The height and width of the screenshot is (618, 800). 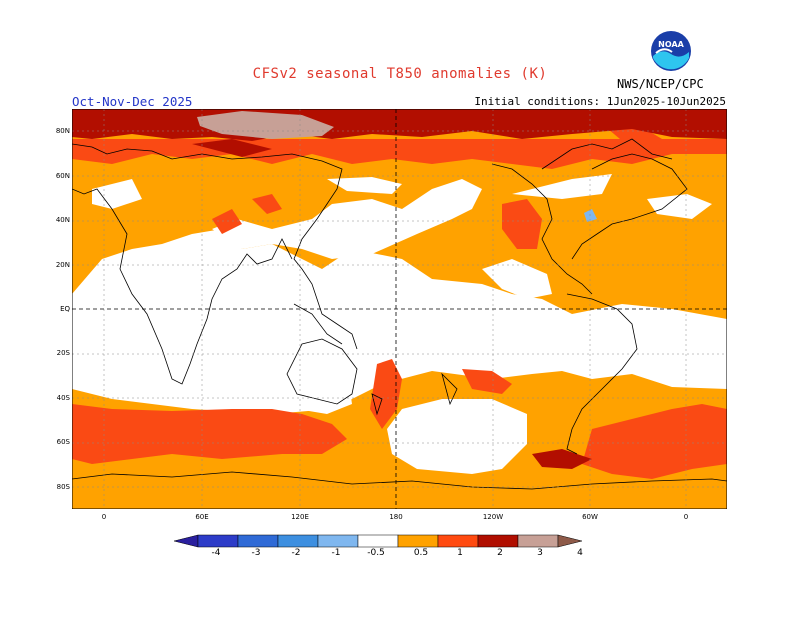 What do you see at coordinates (62, 265) in the screenshot?
I see `lat-label-20n: 20N` at bounding box center [62, 265].